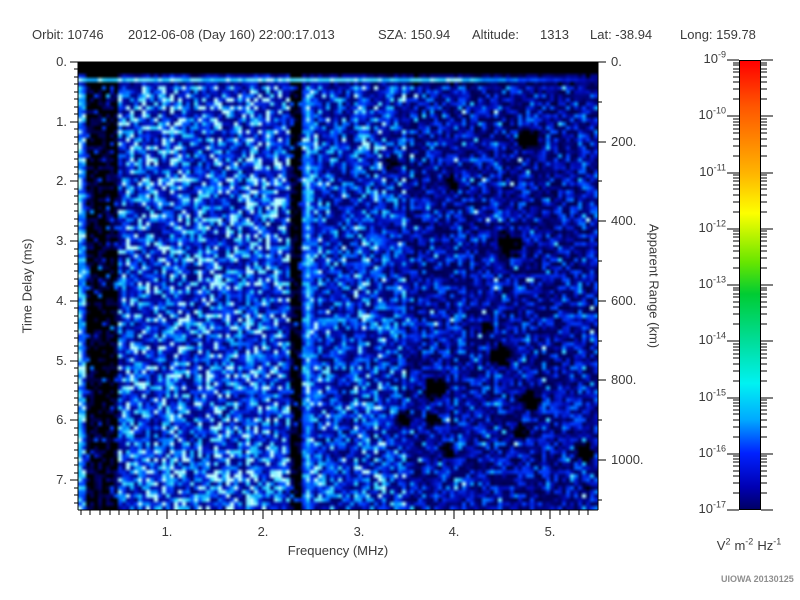 The image size is (800, 600). Describe the element at coordinates (554, 34) in the screenshot. I see `altitude-value: 1313` at that location.